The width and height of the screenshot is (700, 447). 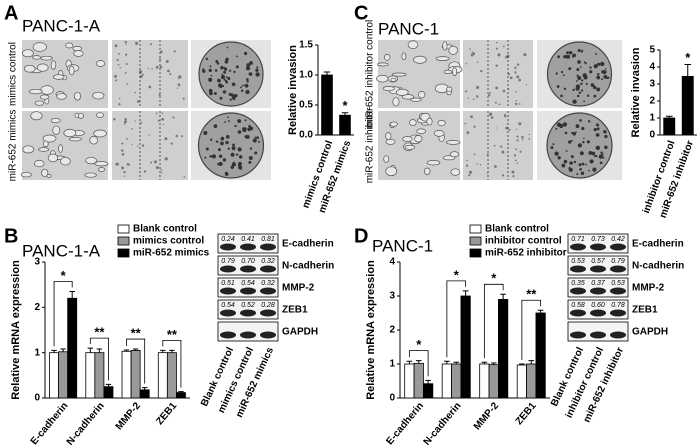 What do you see at coordinates (578, 261) in the screenshot?
I see `blot-quant: 0.53` at bounding box center [578, 261].